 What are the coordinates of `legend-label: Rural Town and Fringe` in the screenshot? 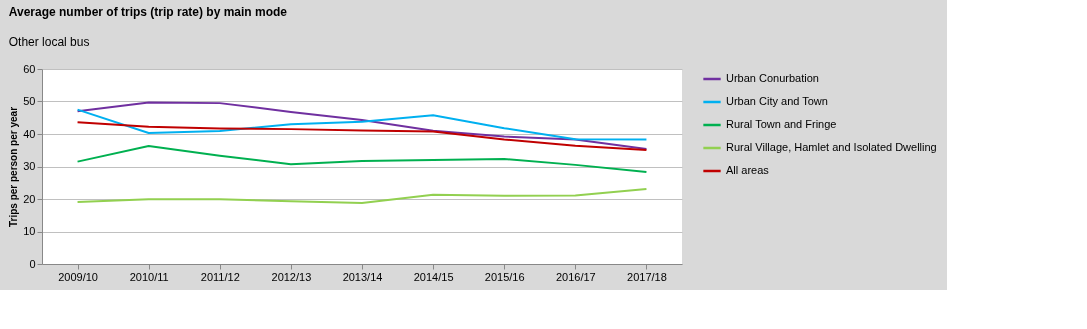 It's located at (781, 124).